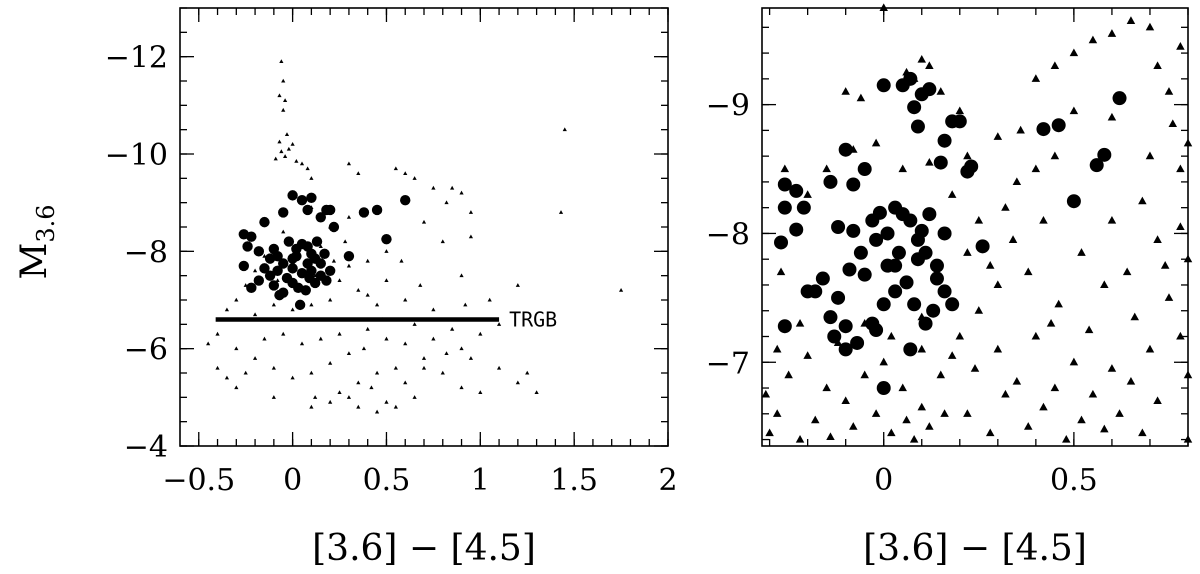 The height and width of the screenshot is (574, 1200). Describe the element at coordinates (146, 447) in the screenshot. I see `y-tick-label: −4` at that location.